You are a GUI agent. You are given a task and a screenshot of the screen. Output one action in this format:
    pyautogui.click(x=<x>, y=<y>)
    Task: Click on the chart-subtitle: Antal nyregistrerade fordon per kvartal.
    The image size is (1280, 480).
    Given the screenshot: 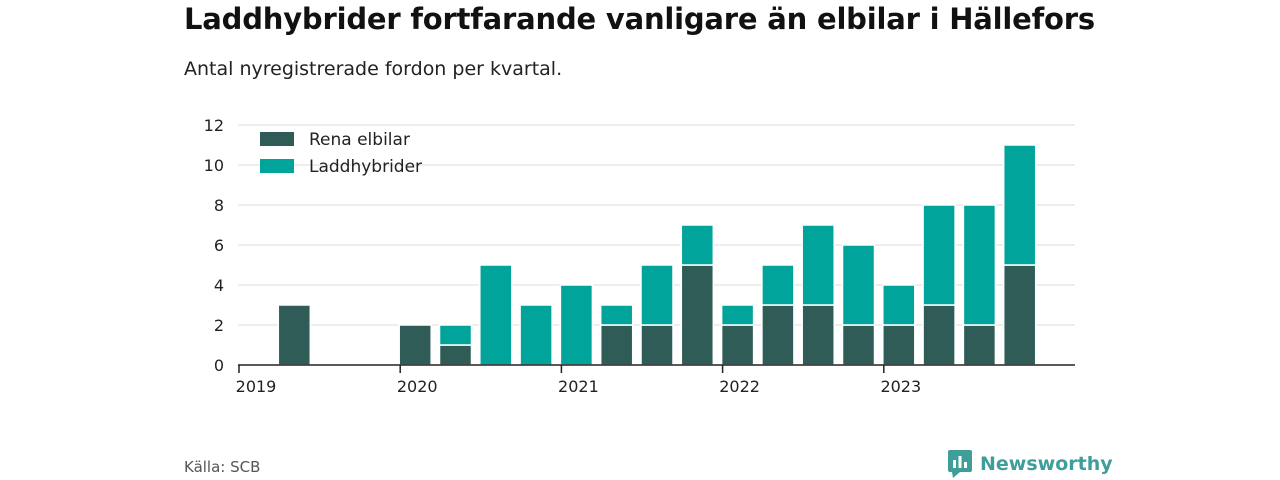 What is the action you would take?
    pyautogui.click(x=373, y=69)
    